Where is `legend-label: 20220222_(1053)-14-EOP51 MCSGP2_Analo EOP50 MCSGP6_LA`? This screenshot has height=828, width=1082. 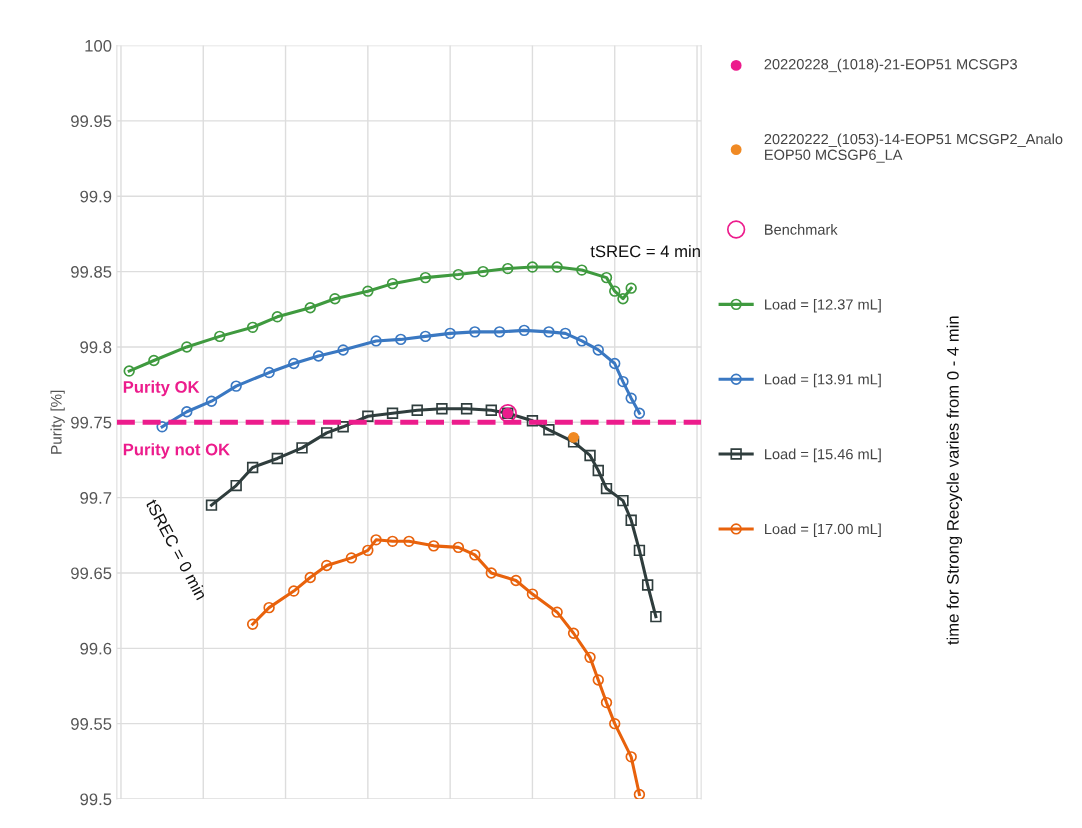
legend-label: 20220222_(1053)-14-EOP51 MCSGP2_Analo EOP50 MCSGP6_LA is located at coordinates (913, 148).